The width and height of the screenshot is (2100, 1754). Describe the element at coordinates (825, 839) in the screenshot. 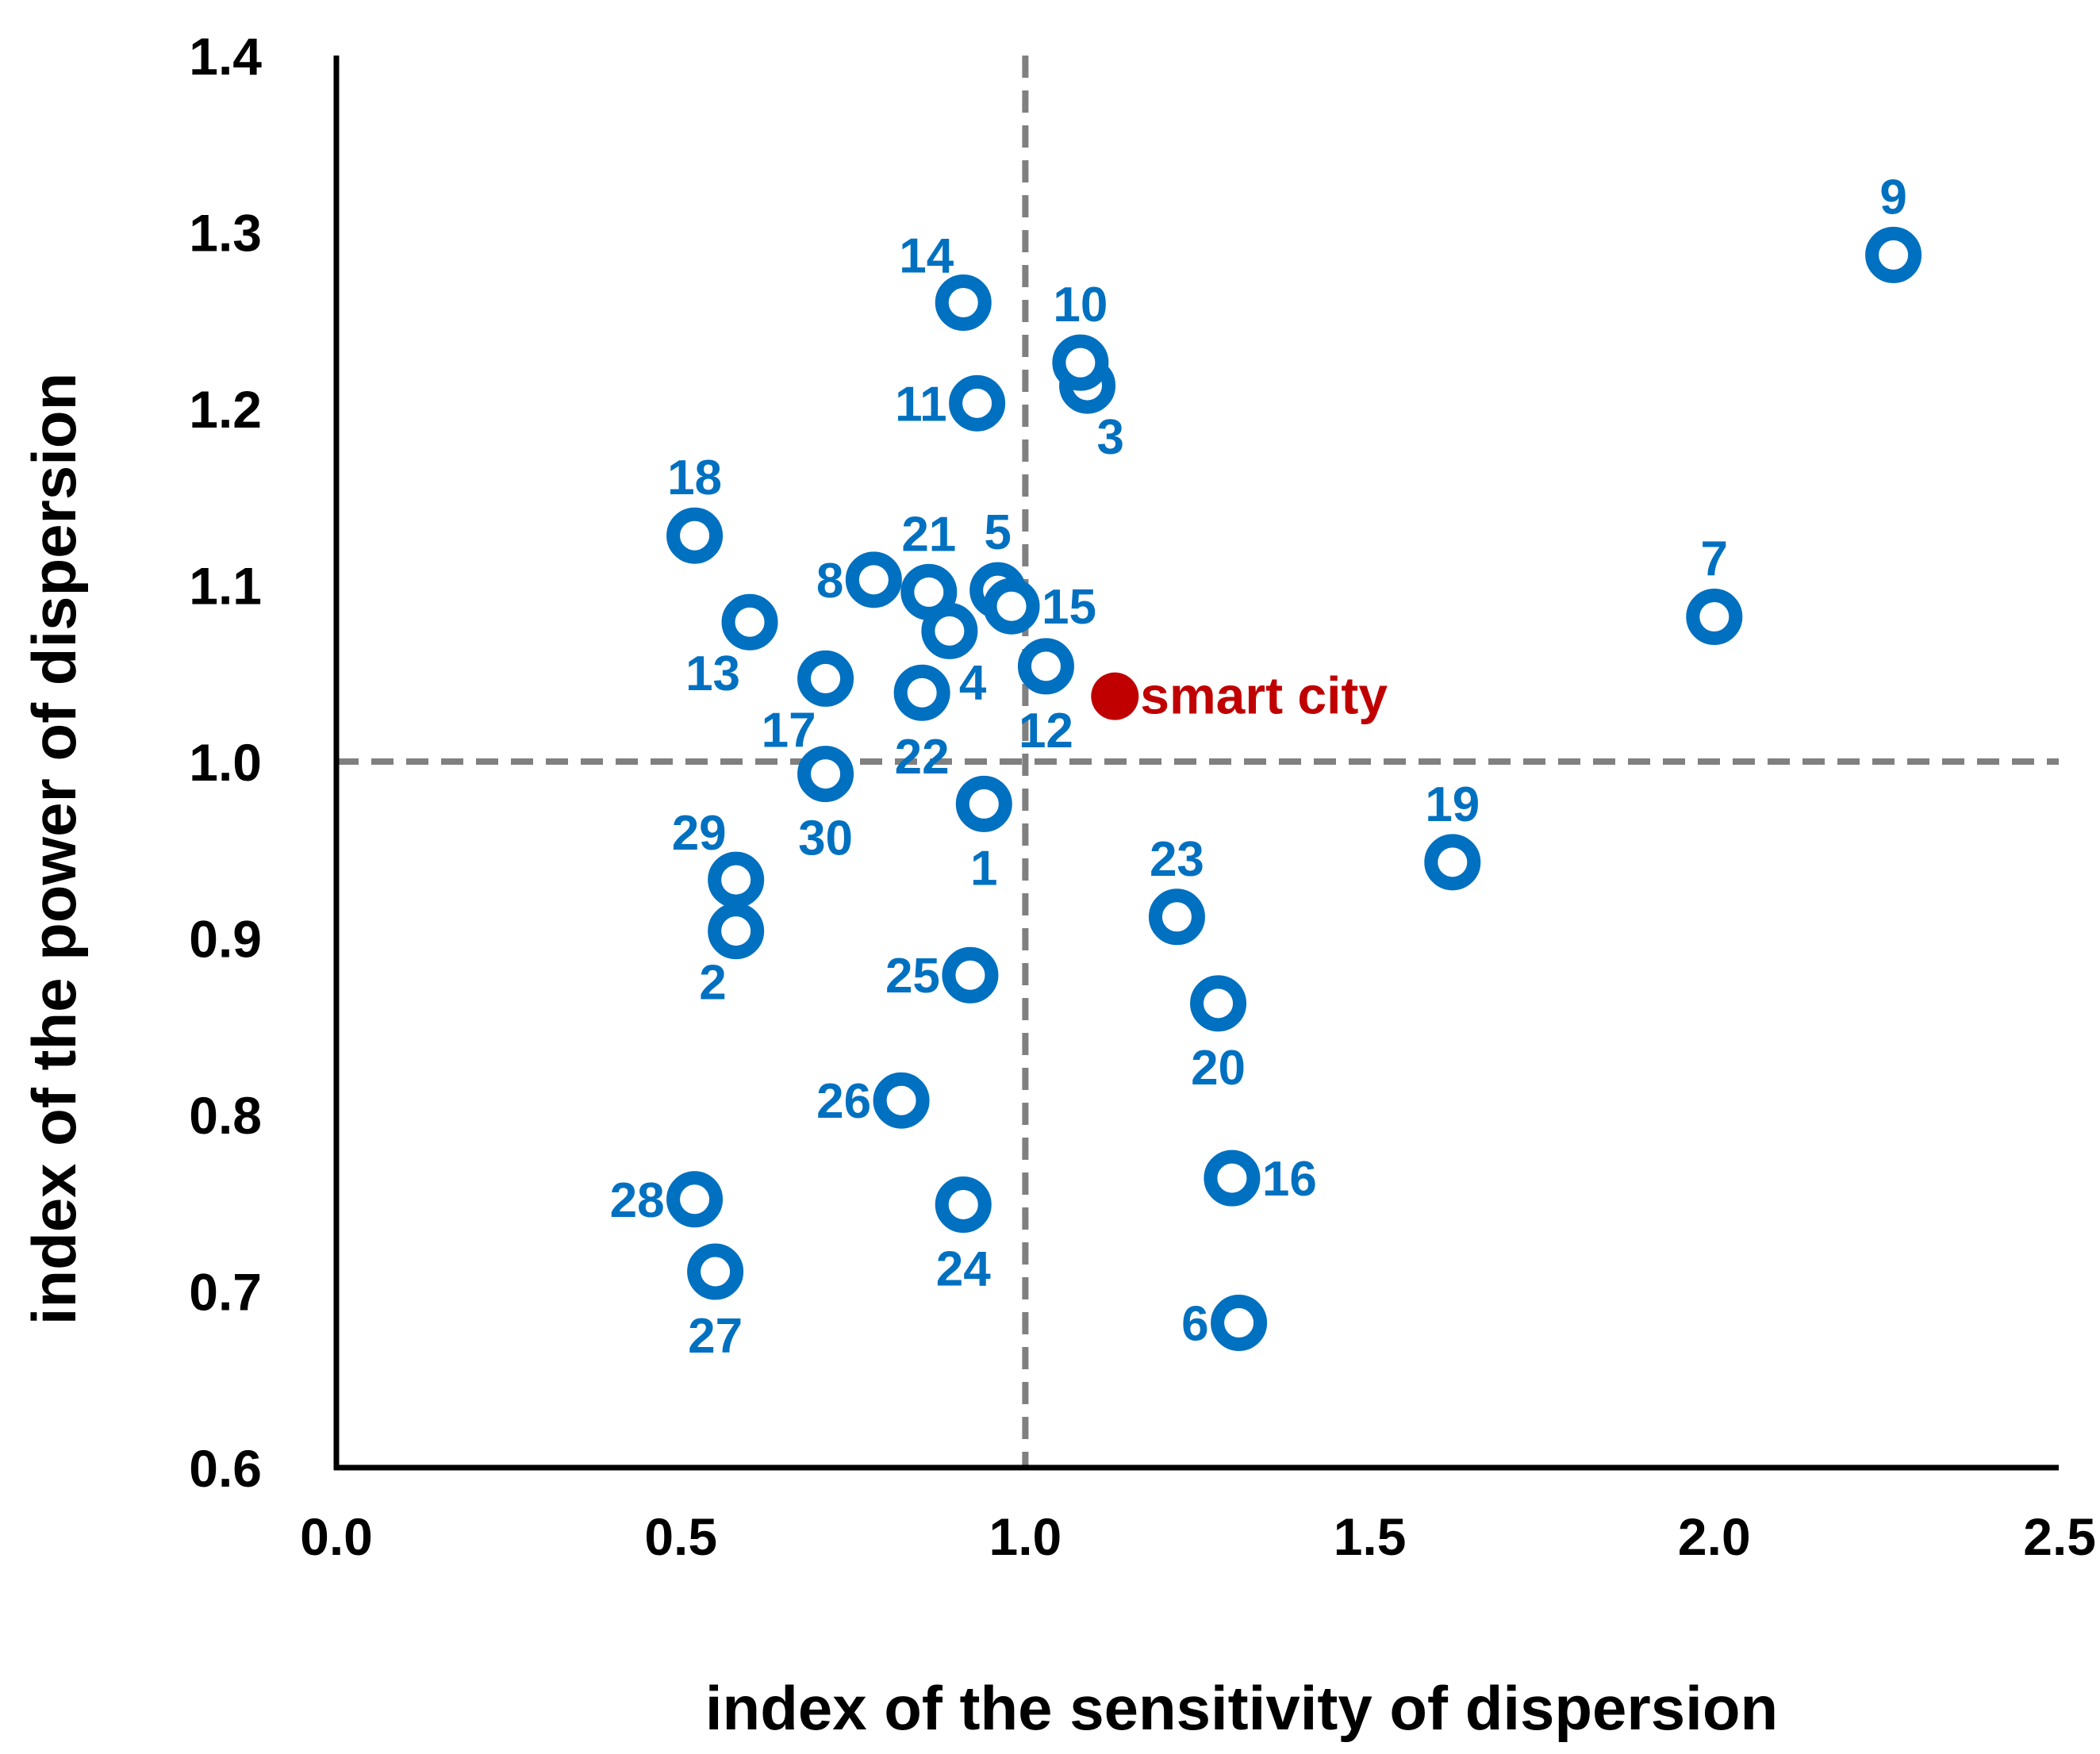

I see `data-point-label: 30` at that location.